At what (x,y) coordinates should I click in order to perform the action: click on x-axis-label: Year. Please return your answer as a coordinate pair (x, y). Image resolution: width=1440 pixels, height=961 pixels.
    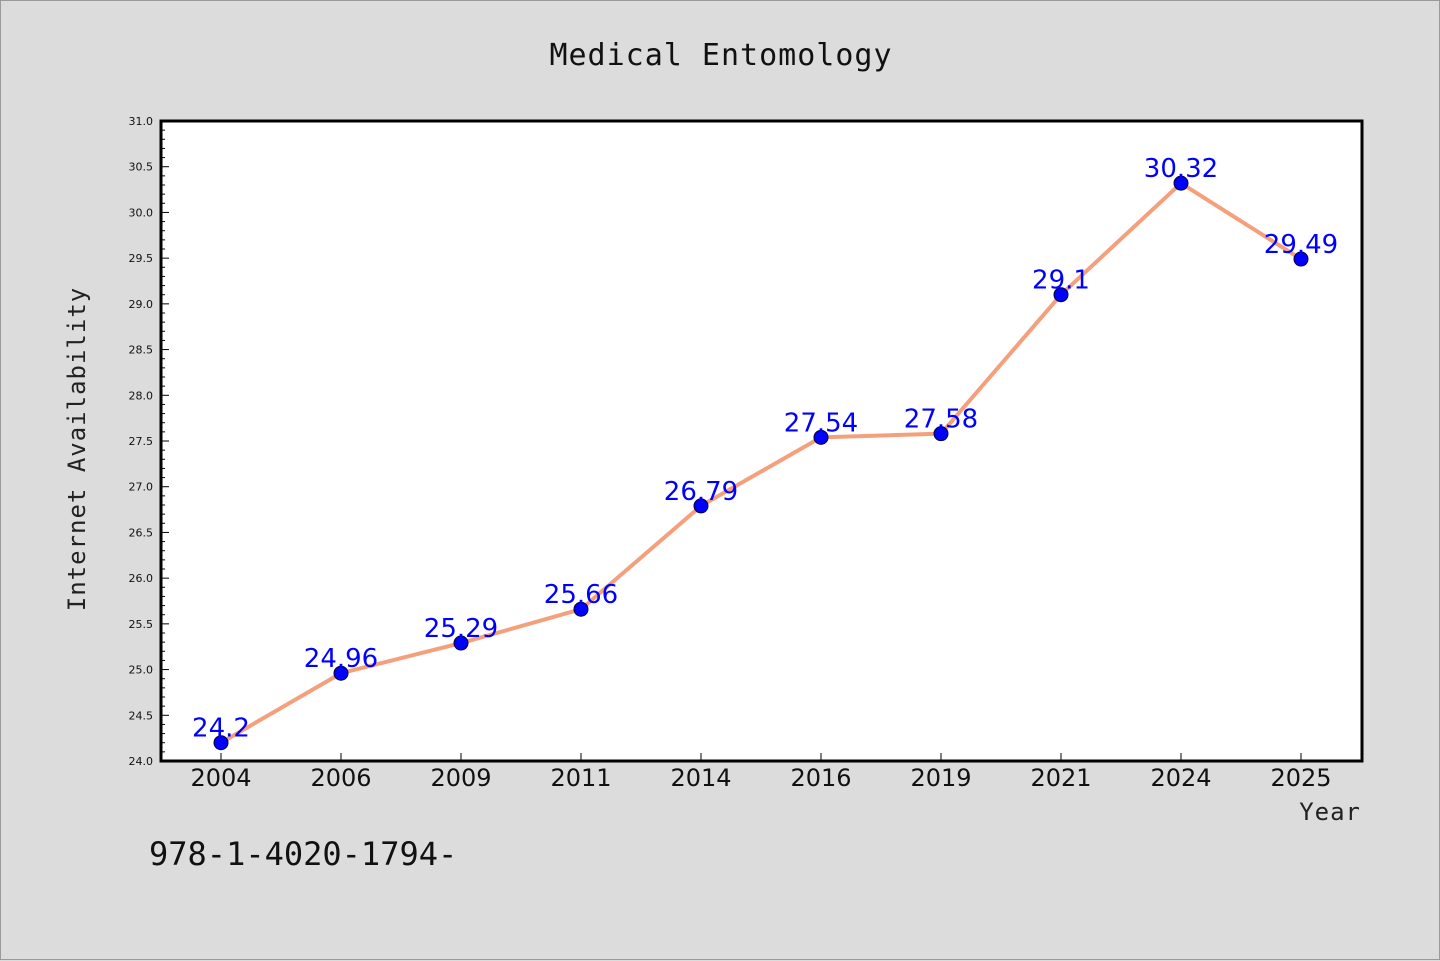
    Looking at the image, I should click on (1330, 812).